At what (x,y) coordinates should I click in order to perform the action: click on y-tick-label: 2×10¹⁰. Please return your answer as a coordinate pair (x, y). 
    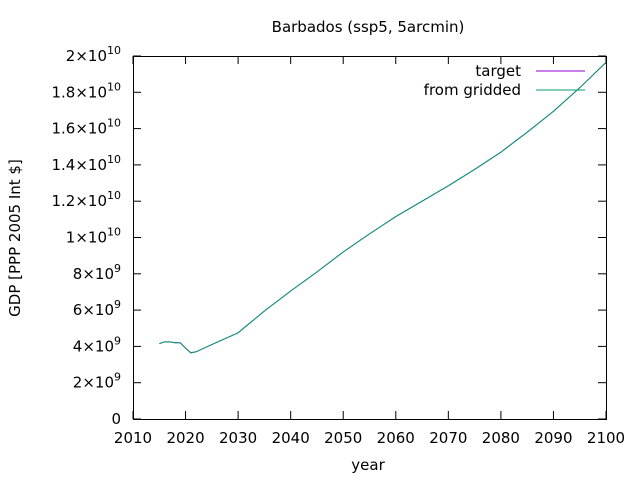
    Looking at the image, I should click on (93, 54).